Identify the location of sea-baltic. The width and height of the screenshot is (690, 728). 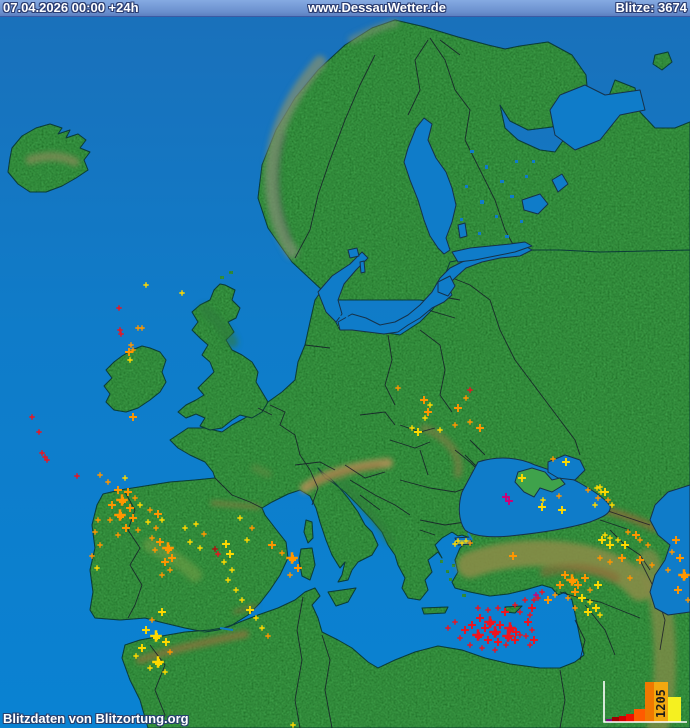
(435, 290).